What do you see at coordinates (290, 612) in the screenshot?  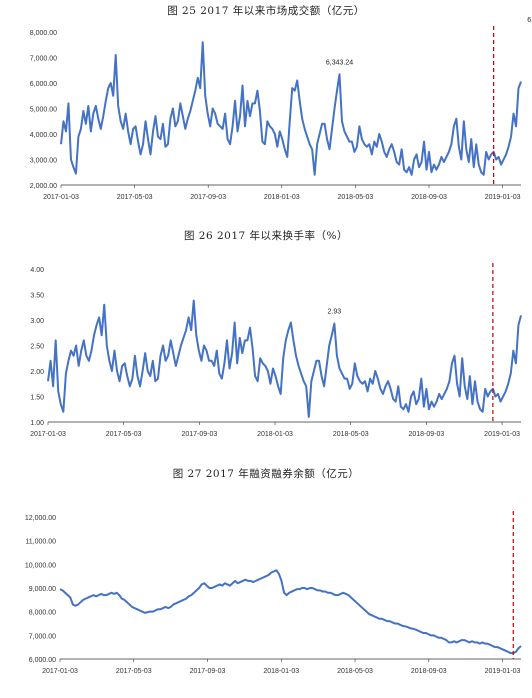 I see `series-line` at bounding box center [290, 612].